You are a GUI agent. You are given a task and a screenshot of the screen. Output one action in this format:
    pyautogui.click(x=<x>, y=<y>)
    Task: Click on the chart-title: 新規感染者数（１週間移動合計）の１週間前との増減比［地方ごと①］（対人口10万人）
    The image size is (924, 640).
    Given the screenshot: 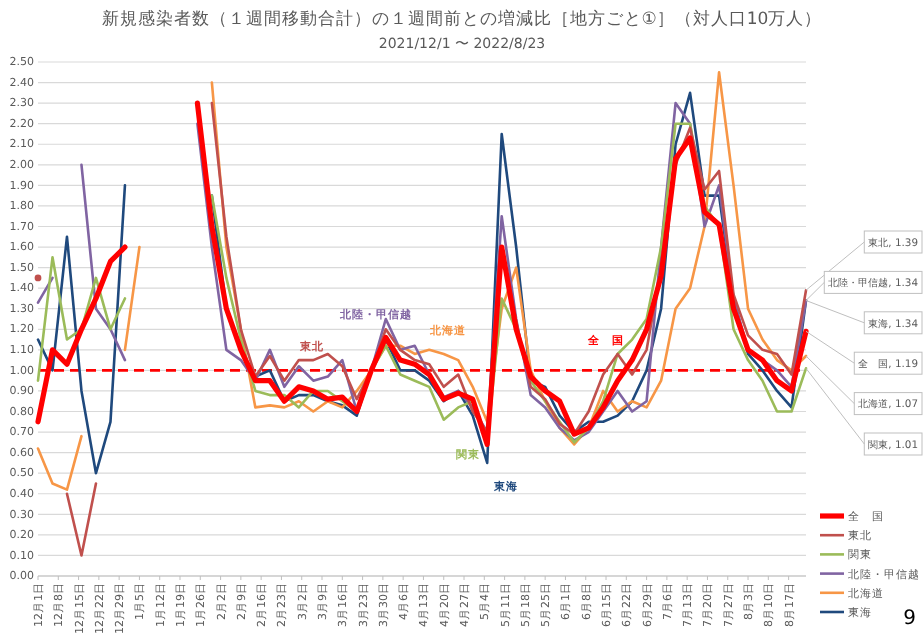 What is the action you would take?
    pyautogui.click(x=462, y=19)
    